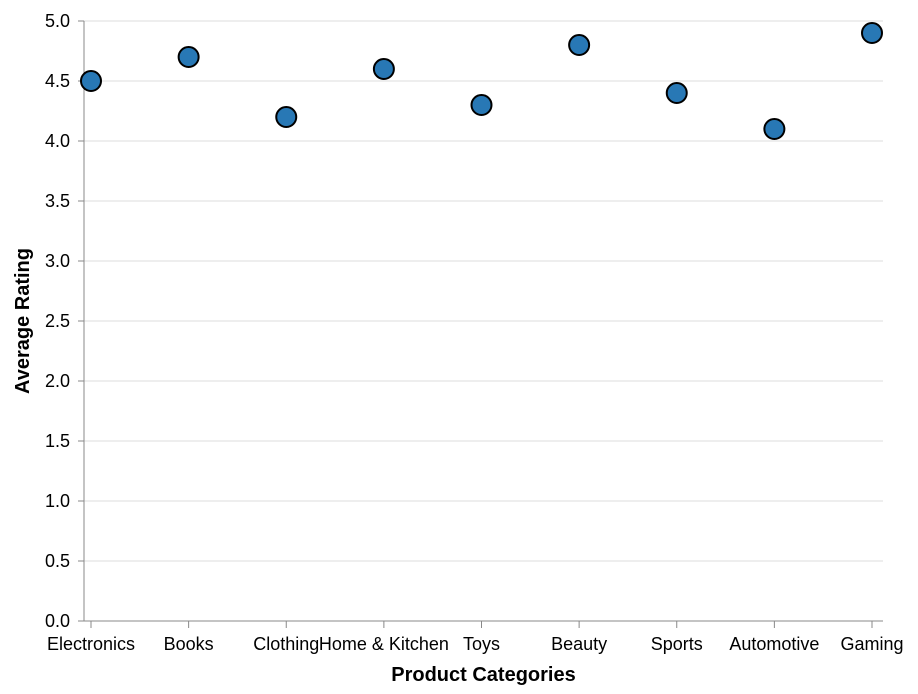 The width and height of the screenshot is (918, 694). Describe the element at coordinates (57, 321) in the screenshot. I see `y-tick-label: 2.5` at that location.